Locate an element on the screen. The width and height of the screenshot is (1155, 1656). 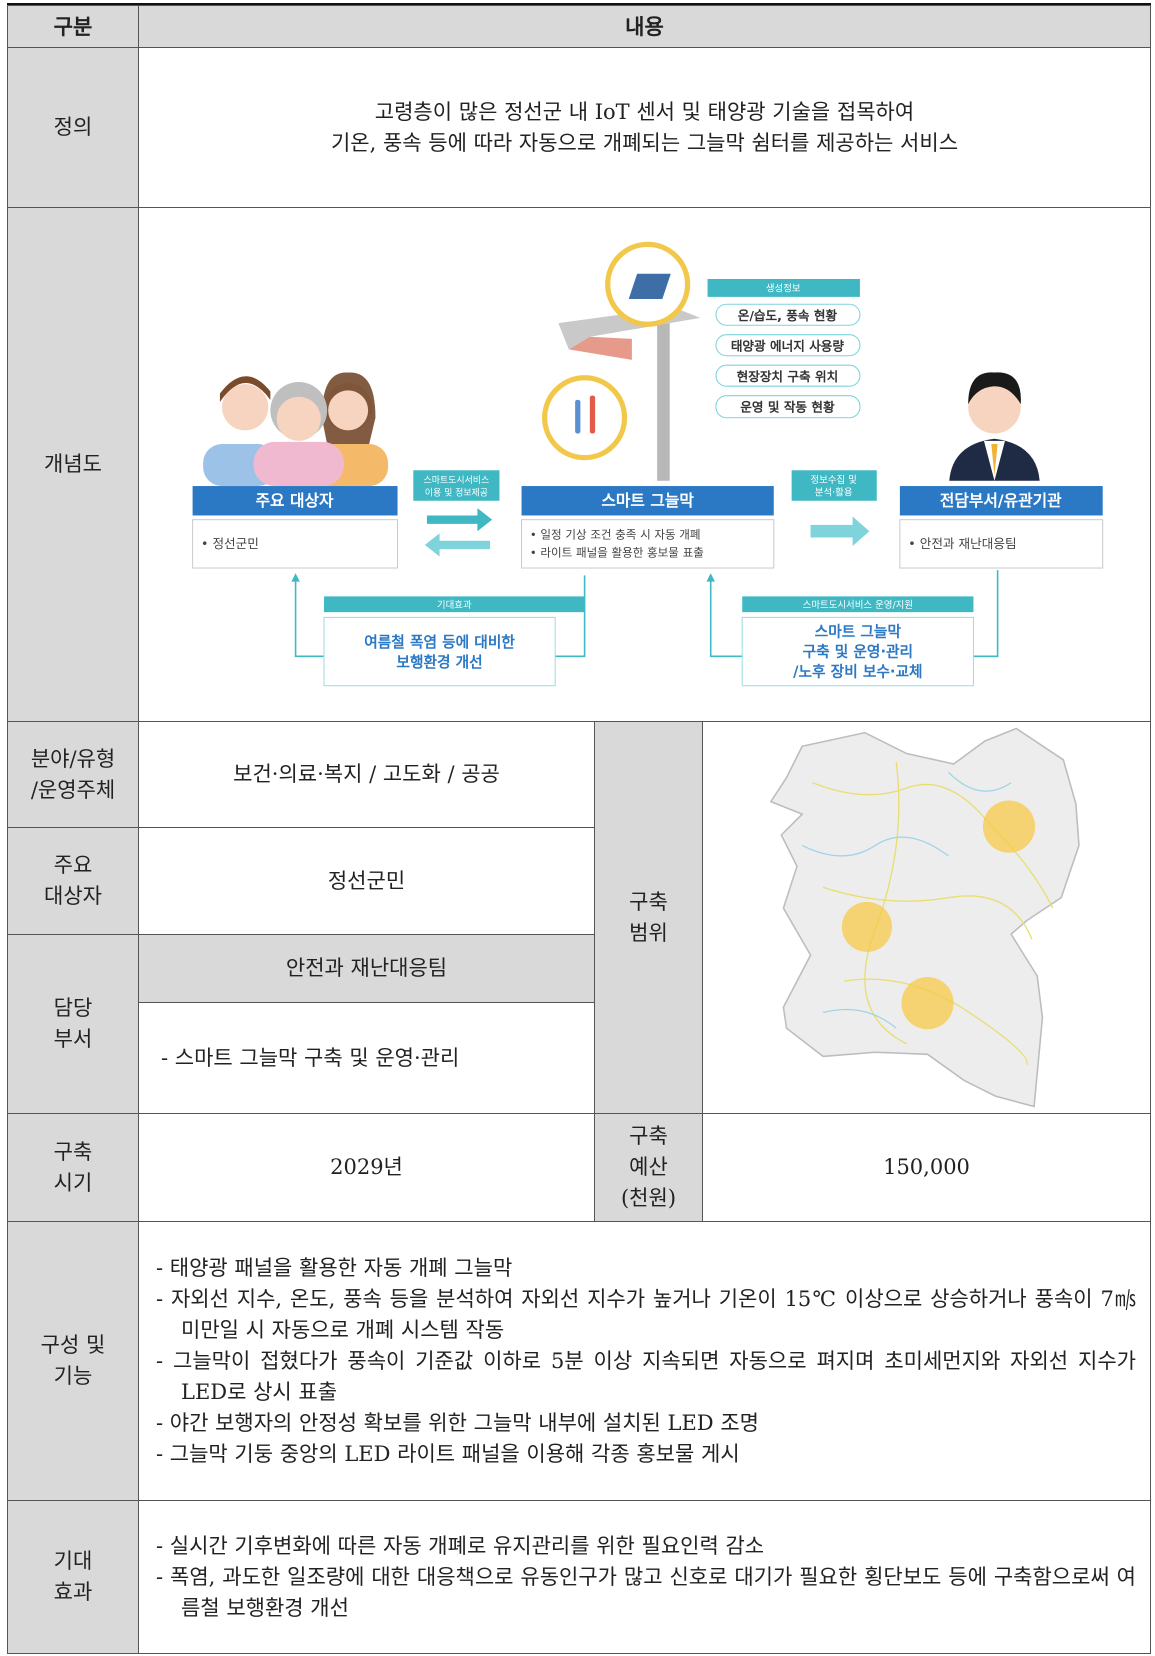
value-cell: 2029년 is located at coordinates (366, 1167).